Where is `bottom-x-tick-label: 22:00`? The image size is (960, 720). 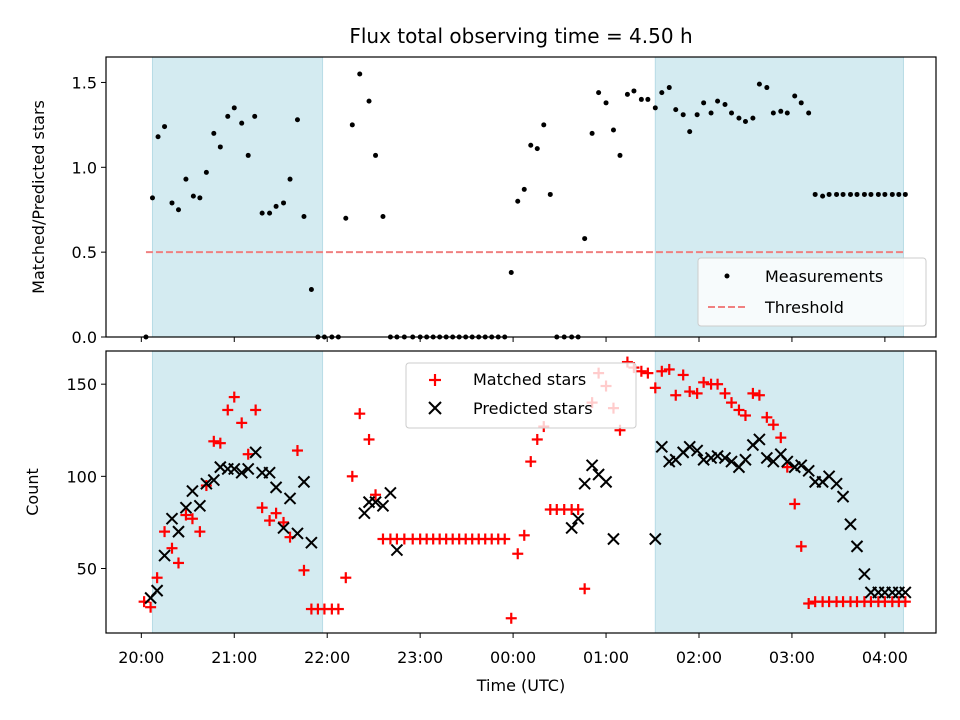
bottom-x-tick-label: 22:00 is located at coordinates (327, 657).